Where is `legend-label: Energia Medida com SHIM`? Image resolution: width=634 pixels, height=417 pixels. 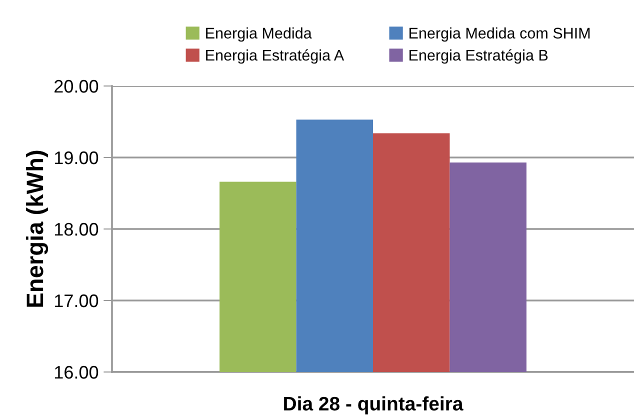
legend-label: Energia Medida com SHIM is located at coordinates (500, 34).